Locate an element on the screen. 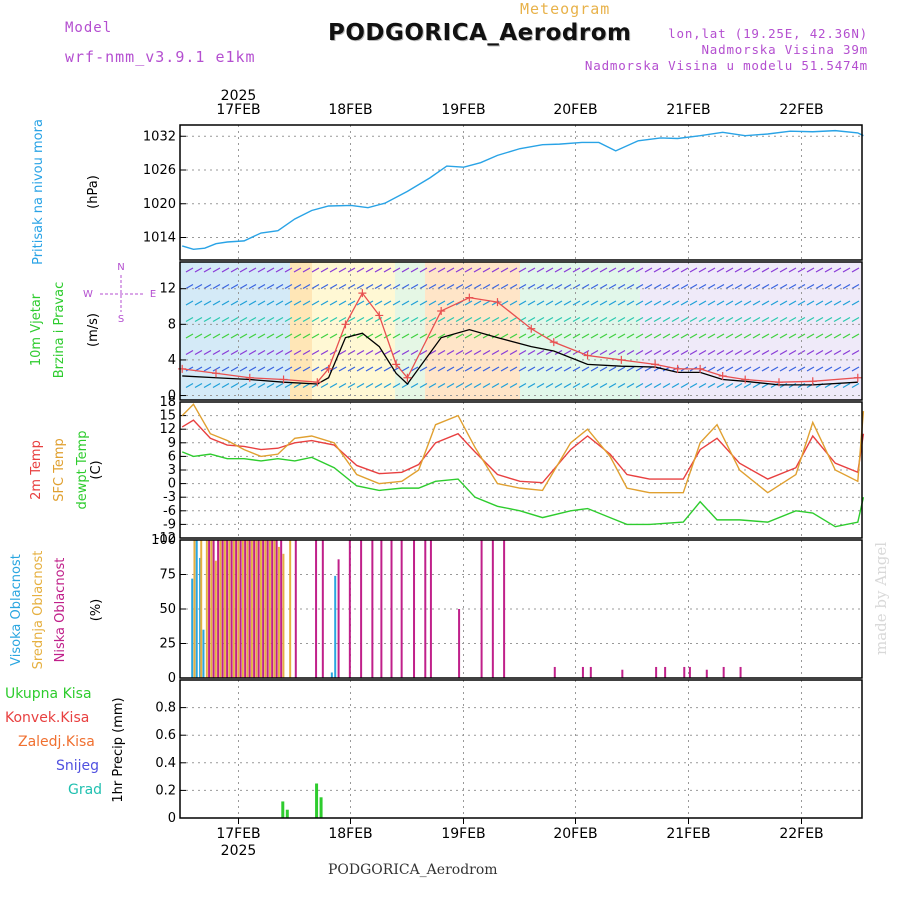  precip-legend-item: Ukupna Kisa is located at coordinates (48, 694).